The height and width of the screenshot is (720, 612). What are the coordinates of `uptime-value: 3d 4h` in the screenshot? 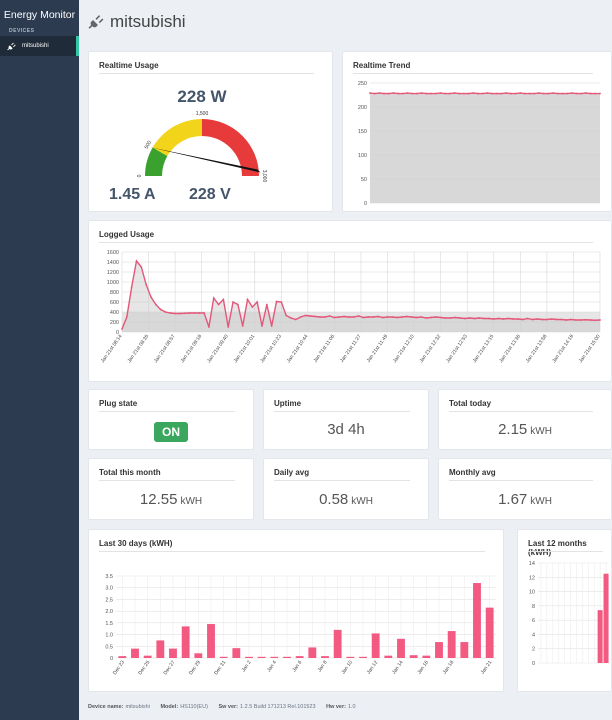 It's located at (346, 429).